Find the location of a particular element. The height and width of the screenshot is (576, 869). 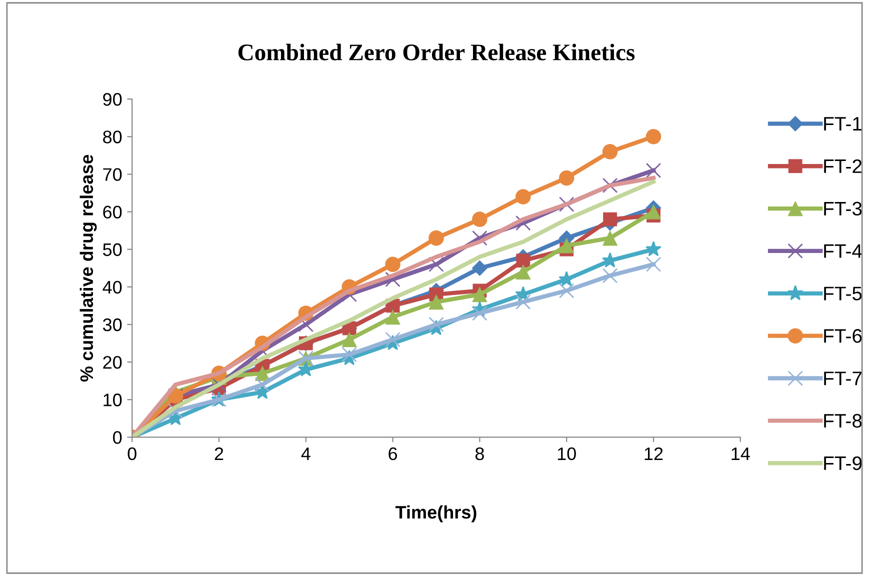

x-tick-label: 14 is located at coordinates (741, 454).